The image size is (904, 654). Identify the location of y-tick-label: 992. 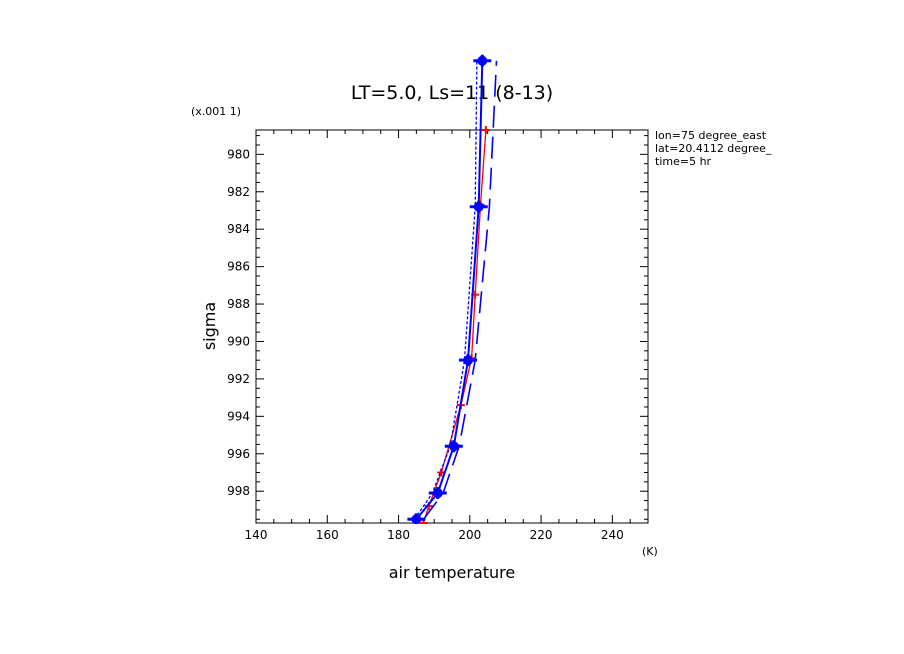
(238, 379).